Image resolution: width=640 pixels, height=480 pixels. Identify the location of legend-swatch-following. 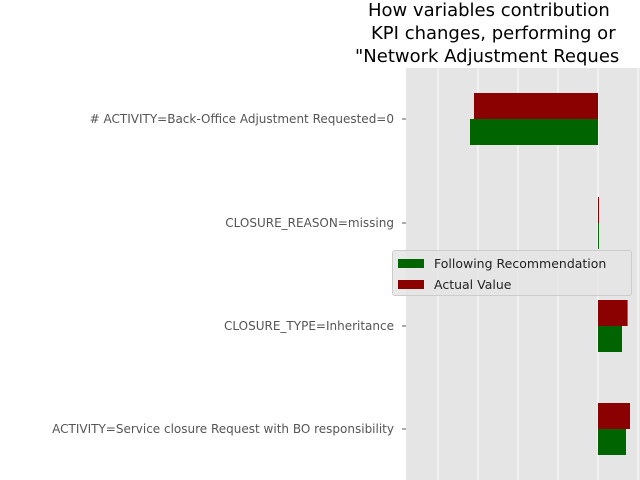
(411, 263).